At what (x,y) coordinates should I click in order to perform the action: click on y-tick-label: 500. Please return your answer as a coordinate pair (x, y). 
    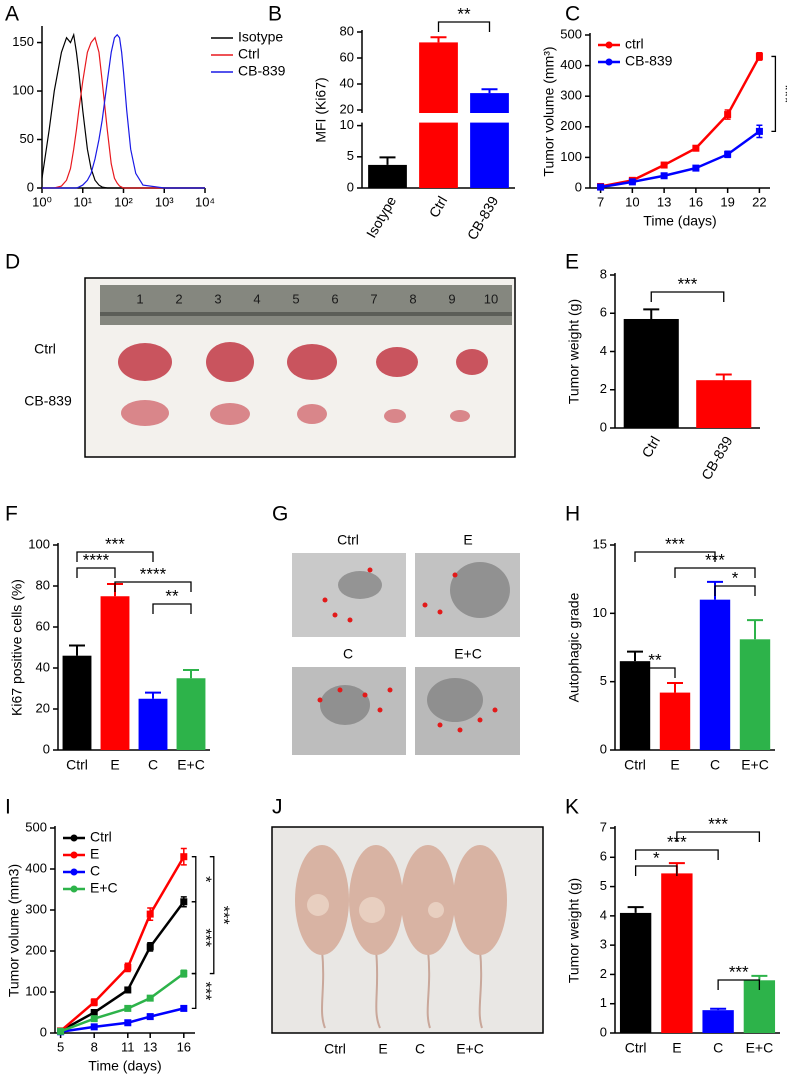
    Looking at the image, I should click on (571, 33).